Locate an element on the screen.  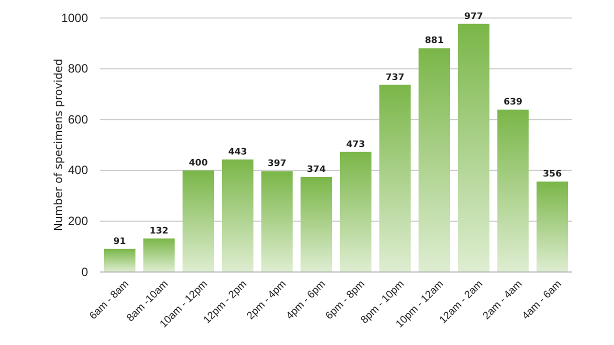
data-label: 443 is located at coordinates (238, 152).